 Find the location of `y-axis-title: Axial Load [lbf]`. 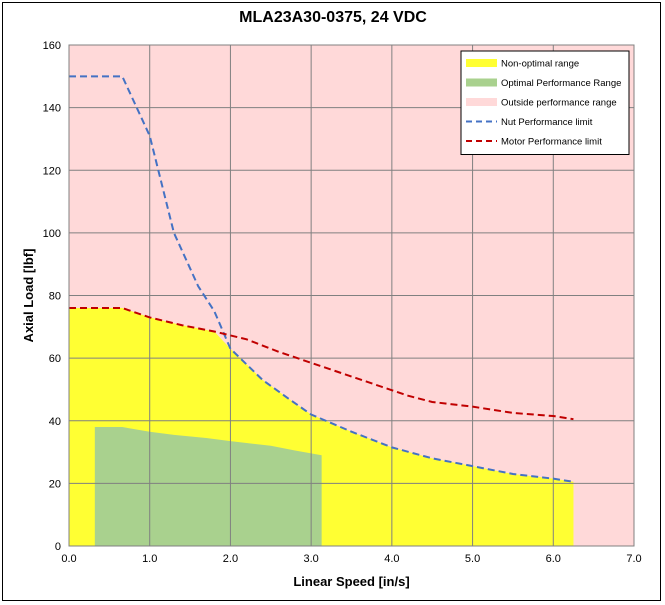

y-axis-title: Axial Load [lbf] is located at coordinates (28, 296).